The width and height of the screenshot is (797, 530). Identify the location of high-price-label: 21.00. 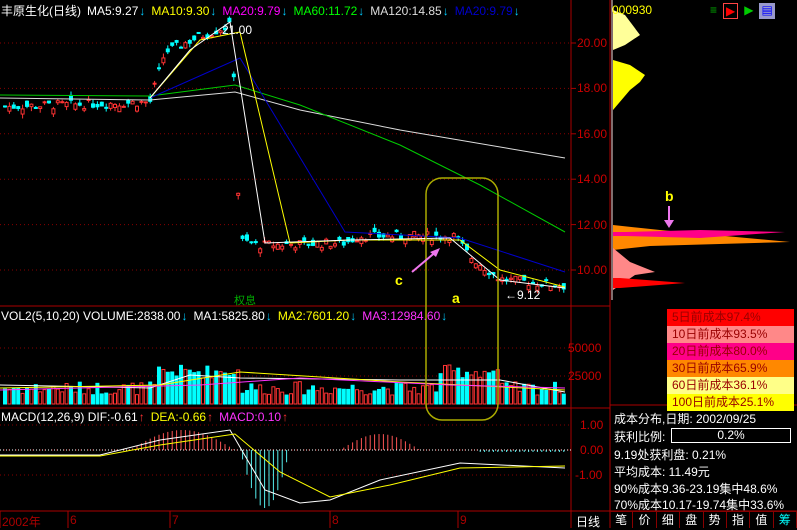
(237, 30).